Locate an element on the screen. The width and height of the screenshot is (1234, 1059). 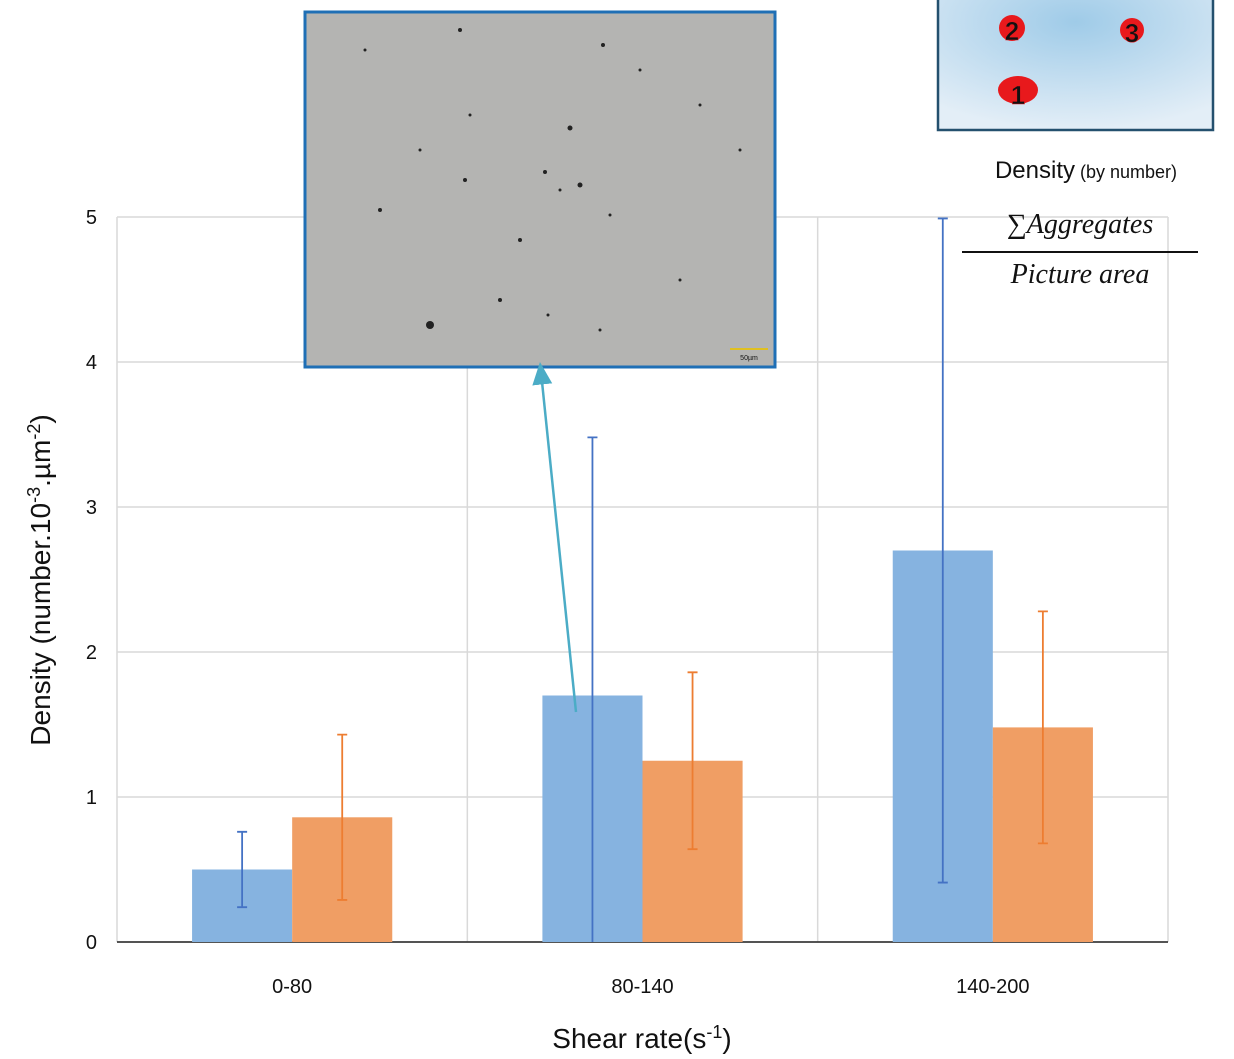
y-tick-label: 4 is located at coordinates (91, 363).